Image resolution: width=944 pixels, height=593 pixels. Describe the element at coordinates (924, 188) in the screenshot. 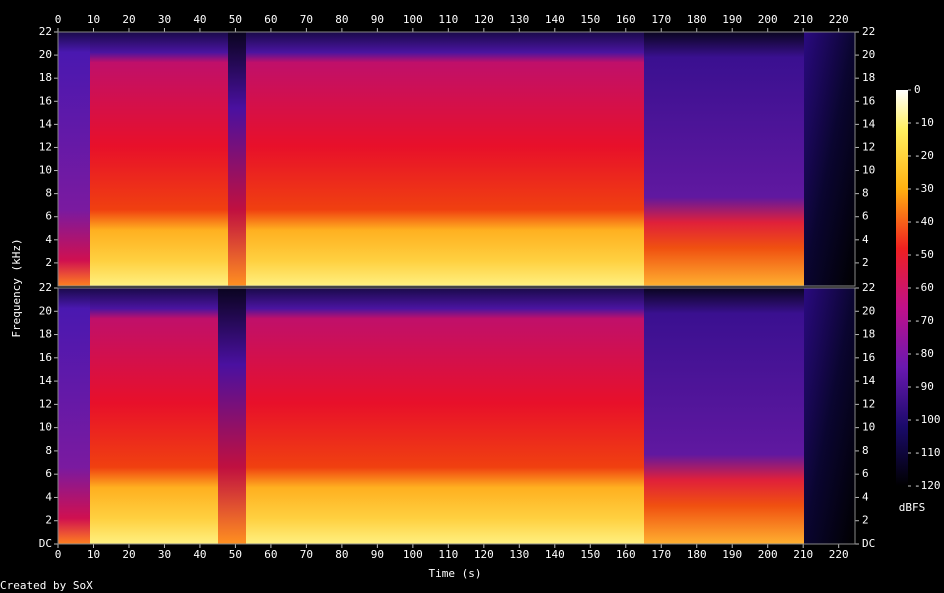

I see `colorbar-tick-label: -30` at that location.